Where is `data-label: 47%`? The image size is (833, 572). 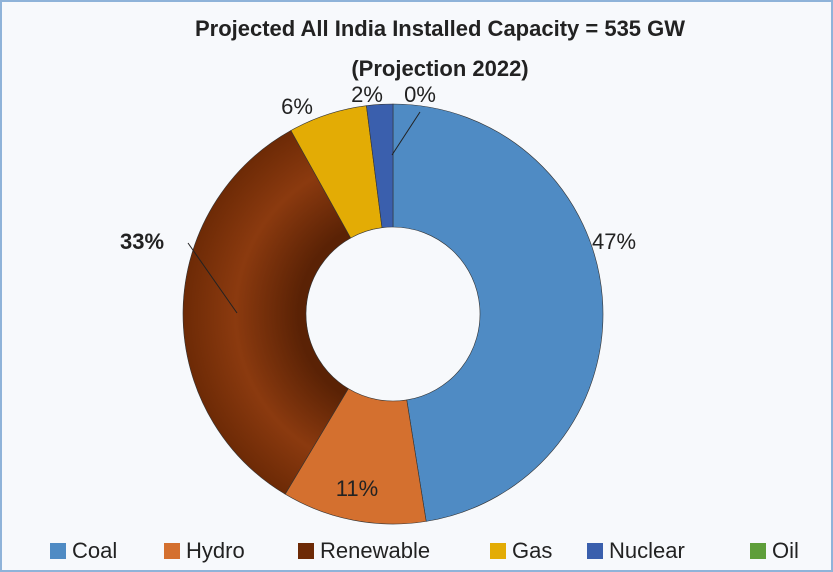
data-label: 47% is located at coordinates (614, 241).